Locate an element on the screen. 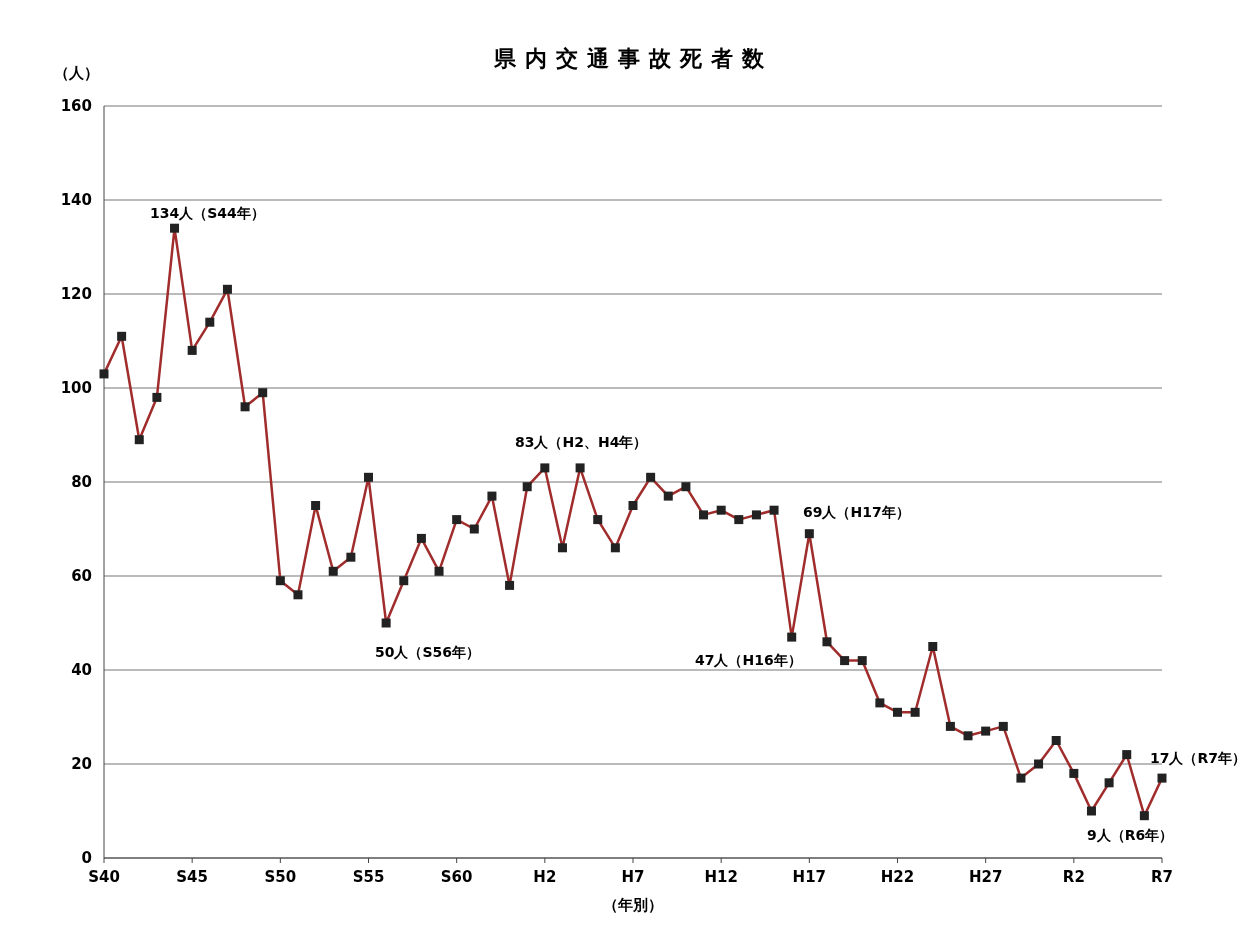  x-tick-label: S55 is located at coordinates (368, 877).